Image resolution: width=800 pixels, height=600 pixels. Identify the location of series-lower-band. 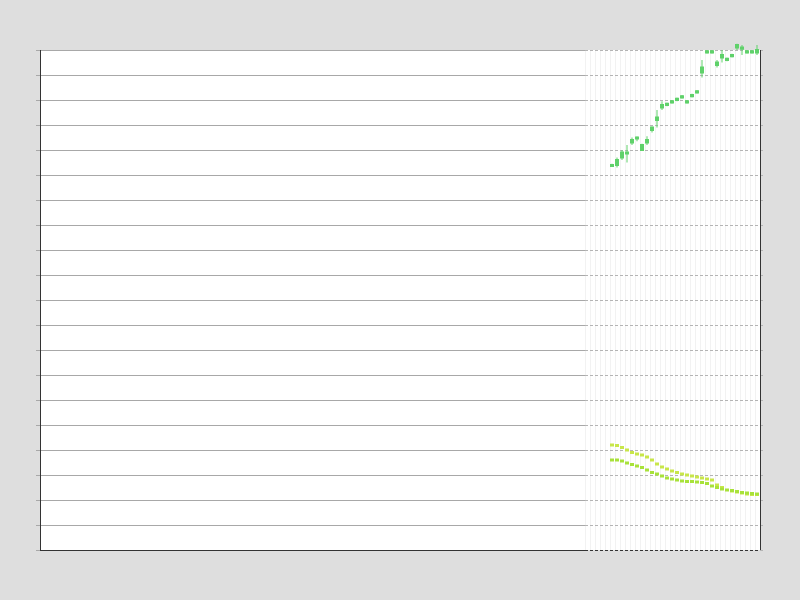
(684, 477).